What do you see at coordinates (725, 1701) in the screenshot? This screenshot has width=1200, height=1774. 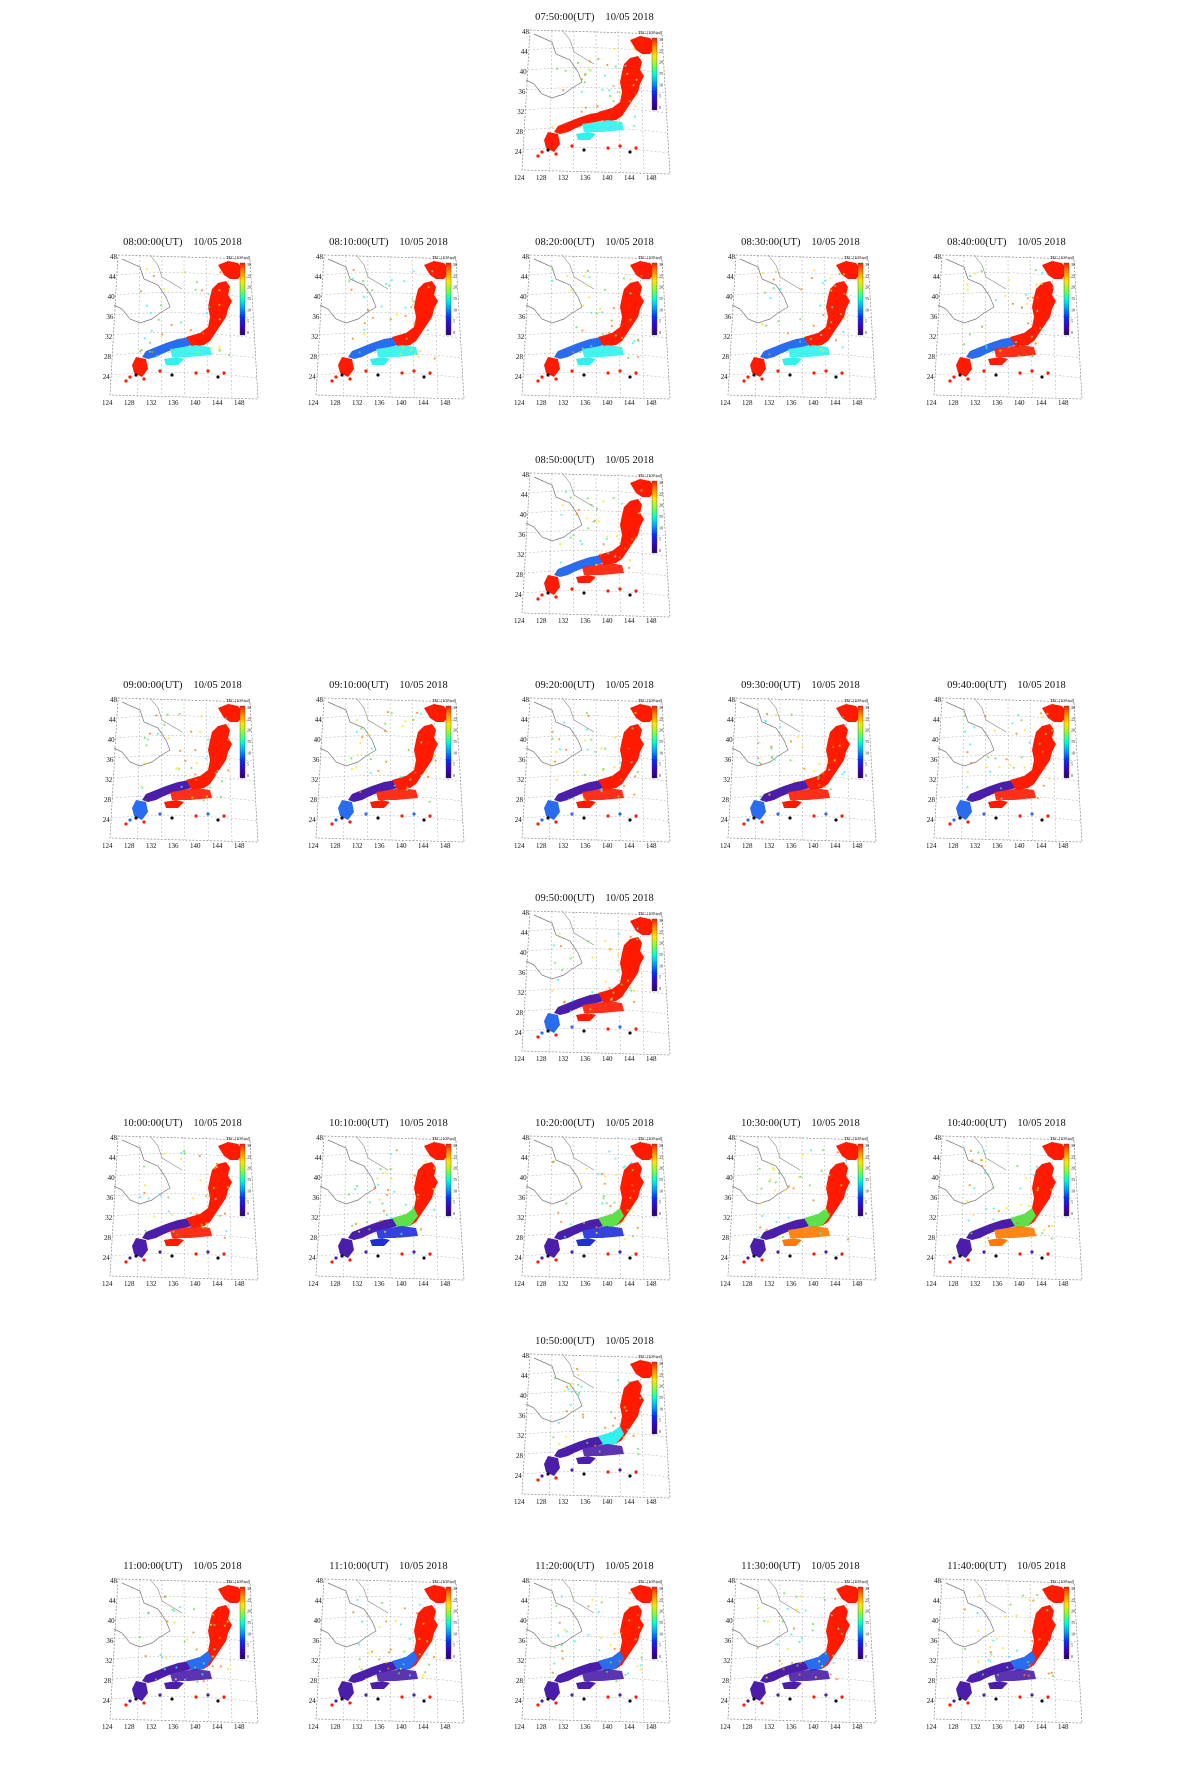 I see `lat-label: 24` at bounding box center [725, 1701].